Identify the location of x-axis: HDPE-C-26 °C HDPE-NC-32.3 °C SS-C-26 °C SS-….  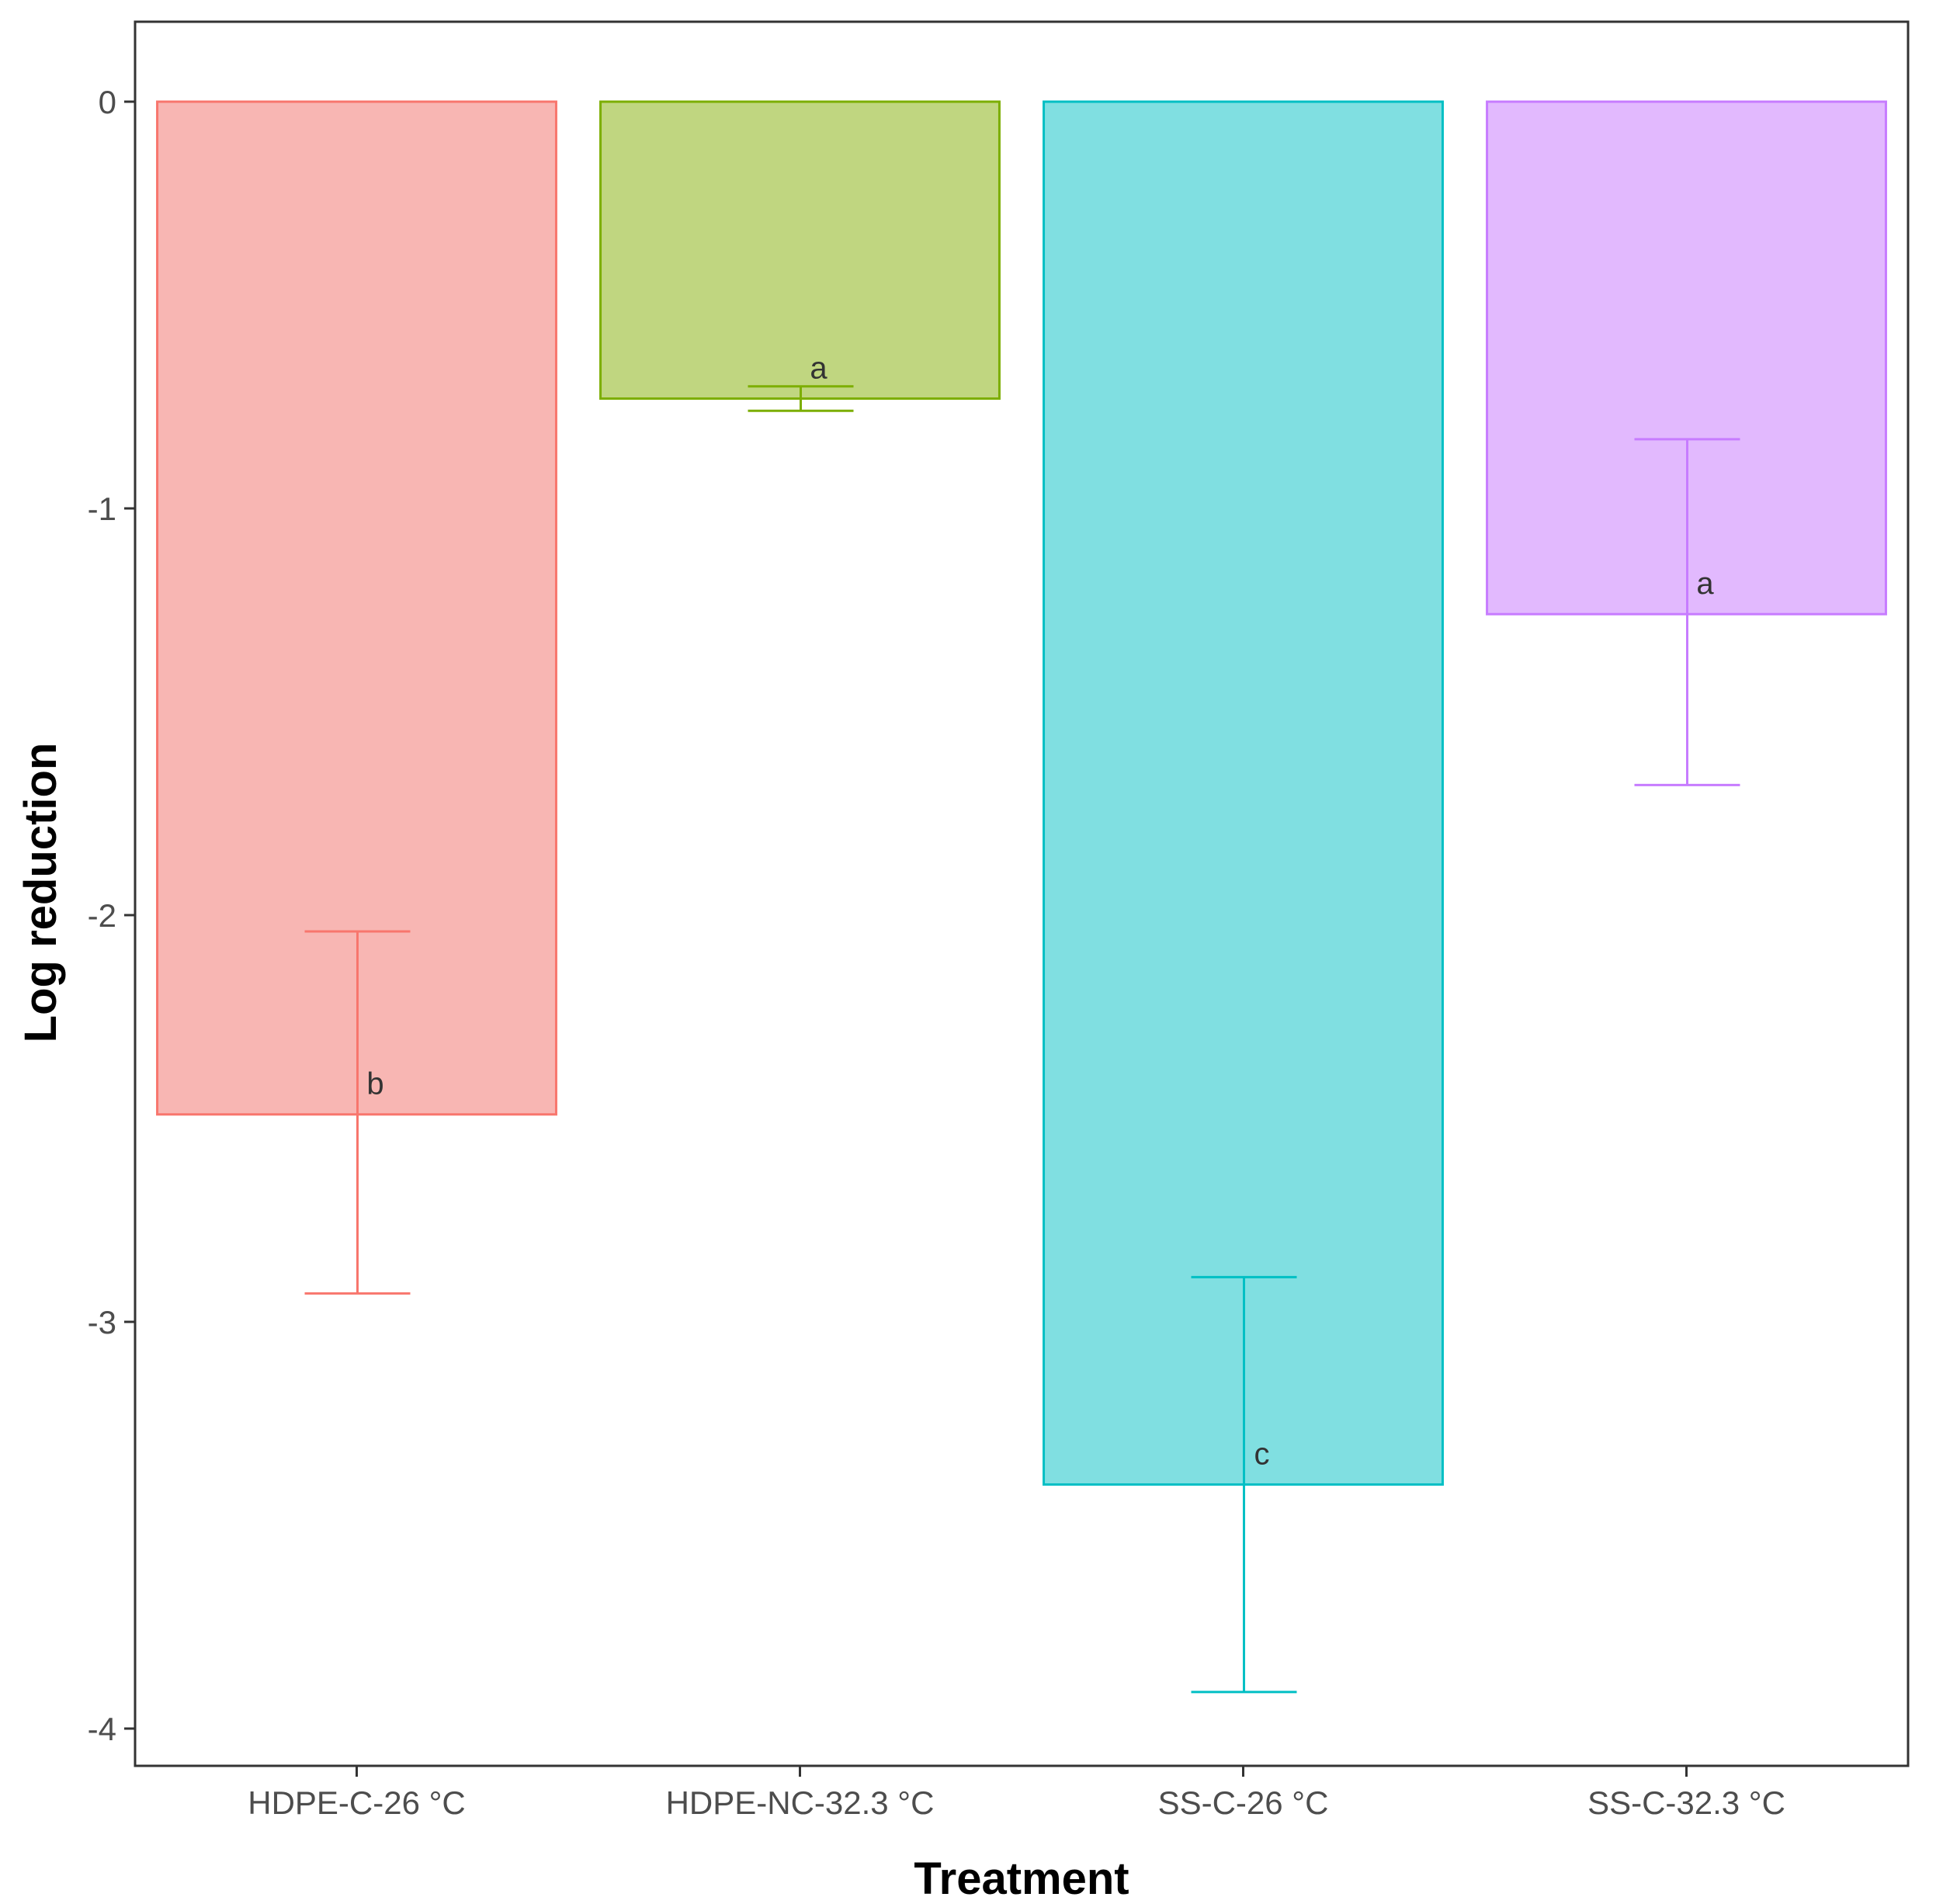
(1016, 1794).